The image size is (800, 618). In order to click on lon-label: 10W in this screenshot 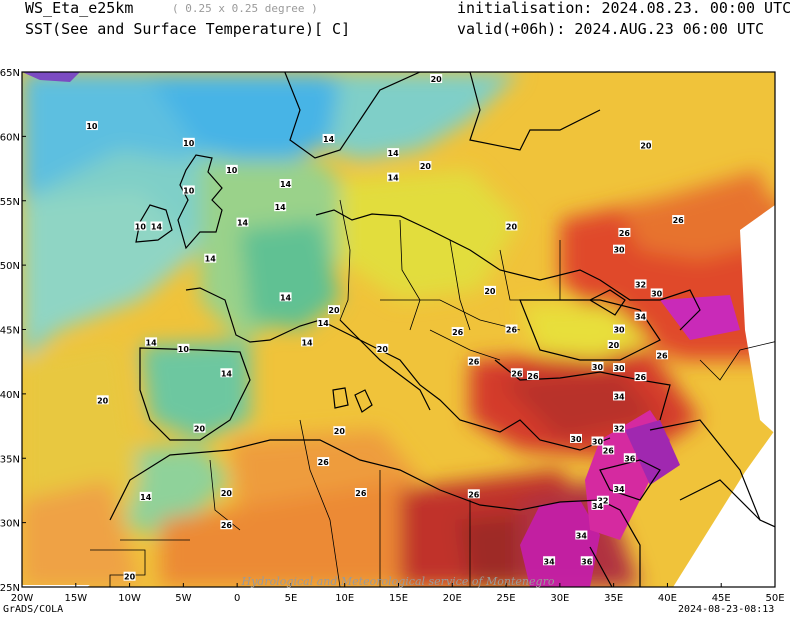, I will do `click(129, 598)`.